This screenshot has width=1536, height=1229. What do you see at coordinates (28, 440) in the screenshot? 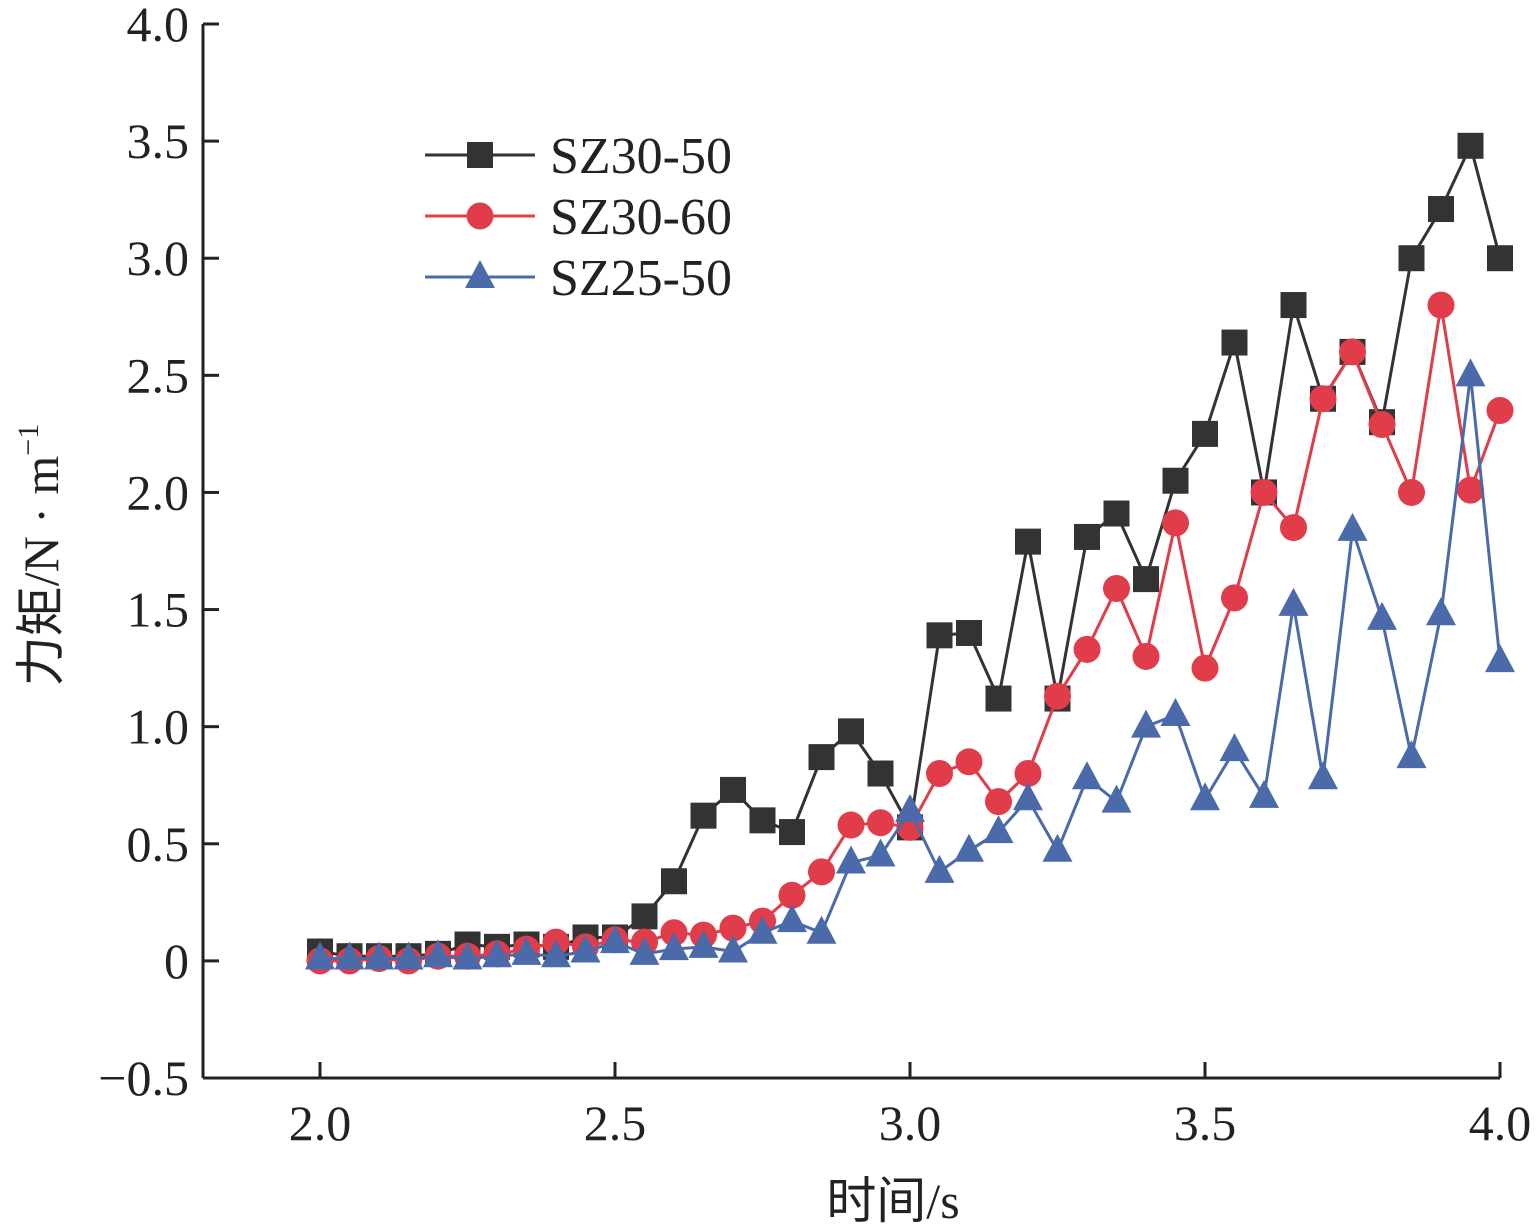
I see `y-axis-title-superscript: −1` at bounding box center [28, 440].